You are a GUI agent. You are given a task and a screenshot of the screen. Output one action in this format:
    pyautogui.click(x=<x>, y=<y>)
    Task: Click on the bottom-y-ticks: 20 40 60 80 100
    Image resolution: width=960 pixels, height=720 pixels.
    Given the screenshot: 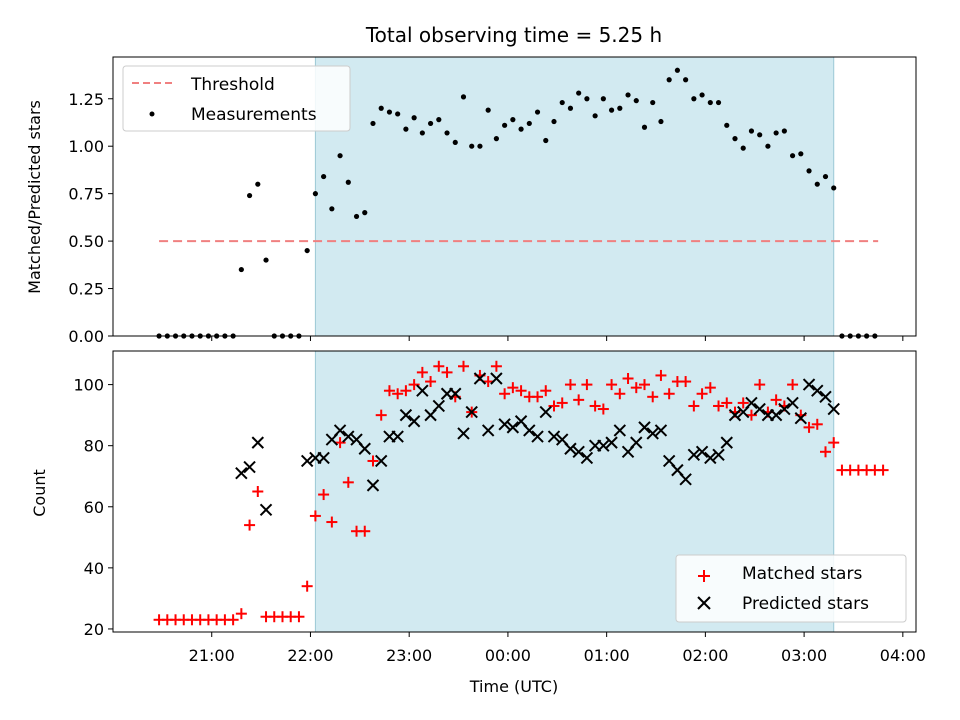 What is the action you would take?
    pyautogui.click(x=93, y=507)
    